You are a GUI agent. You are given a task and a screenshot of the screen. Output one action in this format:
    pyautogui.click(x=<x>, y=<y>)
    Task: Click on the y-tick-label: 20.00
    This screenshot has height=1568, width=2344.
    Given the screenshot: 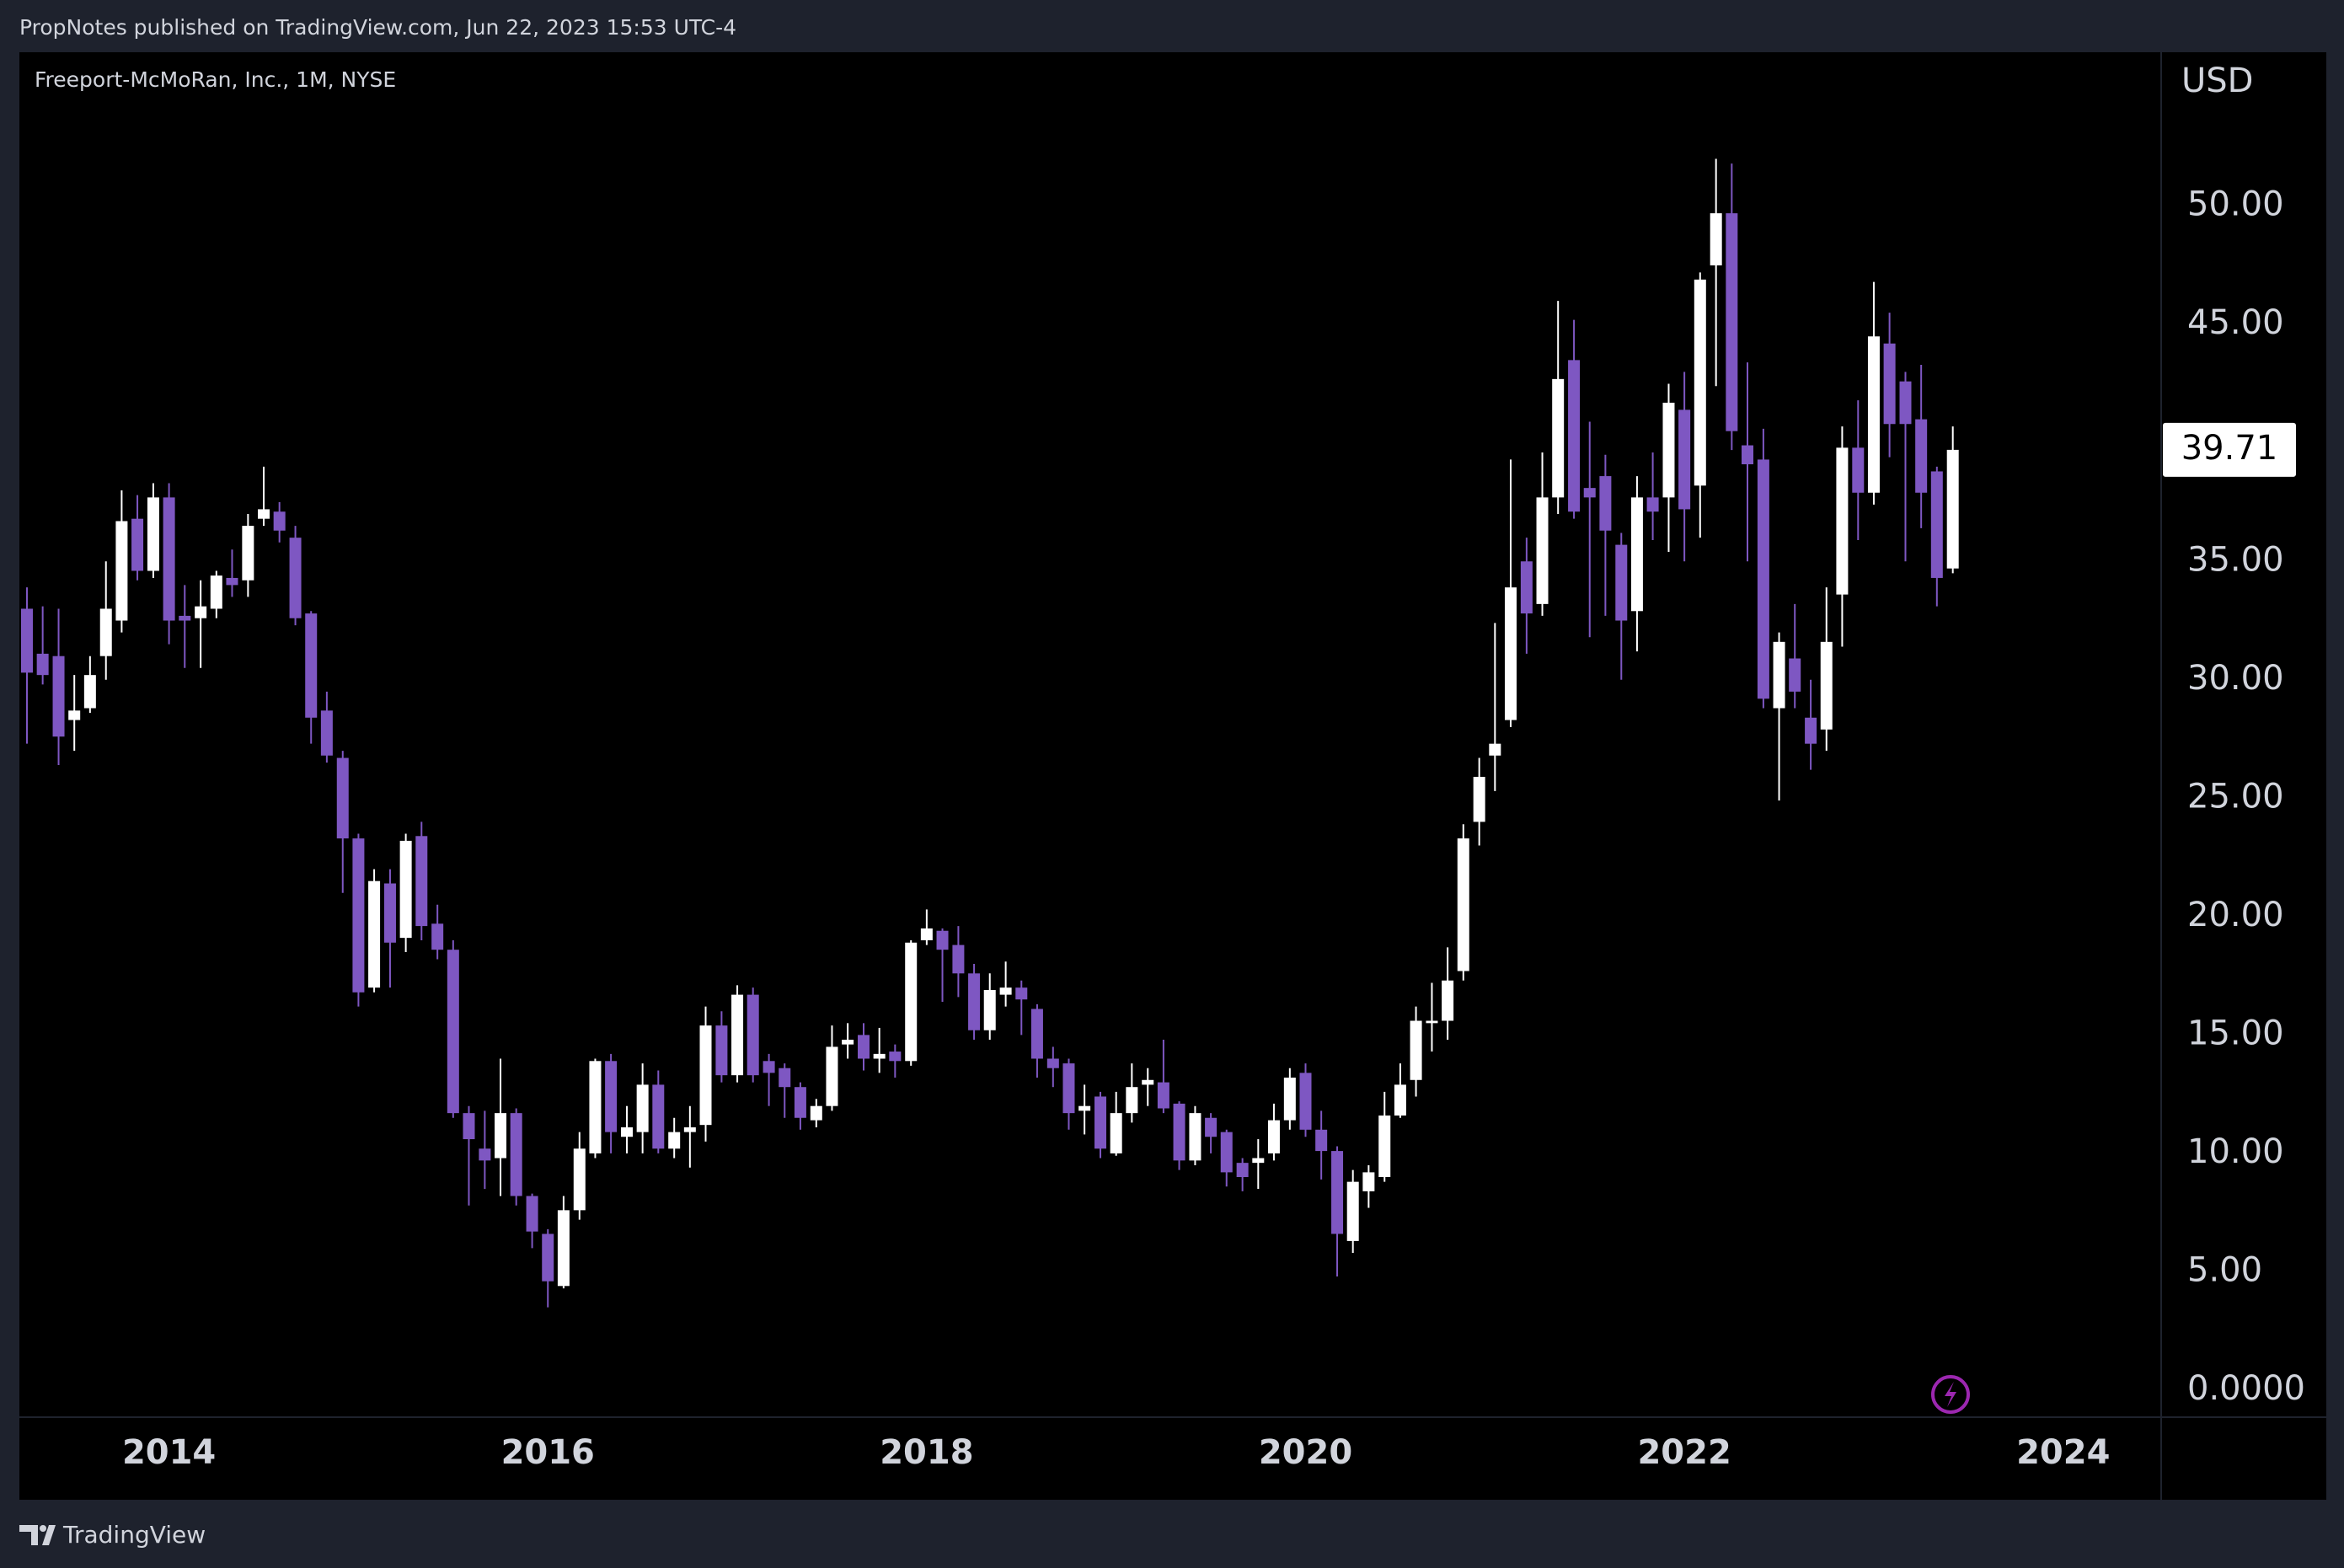 What is the action you would take?
    pyautogui.click(x=2235, y=915)
    